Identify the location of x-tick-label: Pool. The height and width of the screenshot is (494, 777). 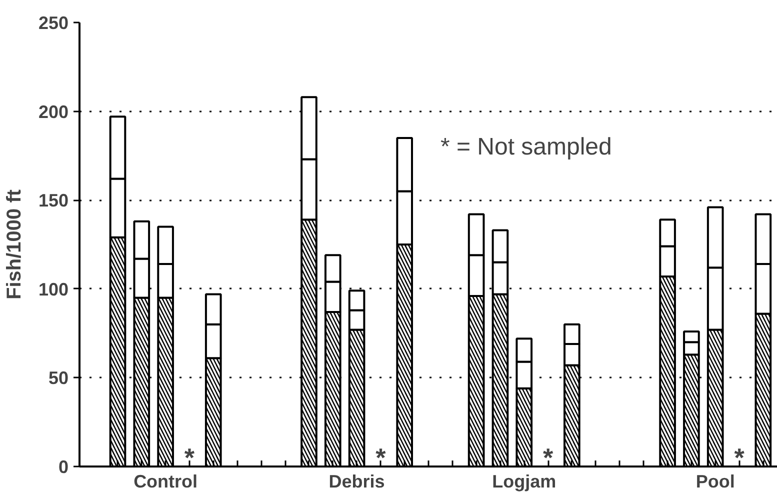
(715, 482).